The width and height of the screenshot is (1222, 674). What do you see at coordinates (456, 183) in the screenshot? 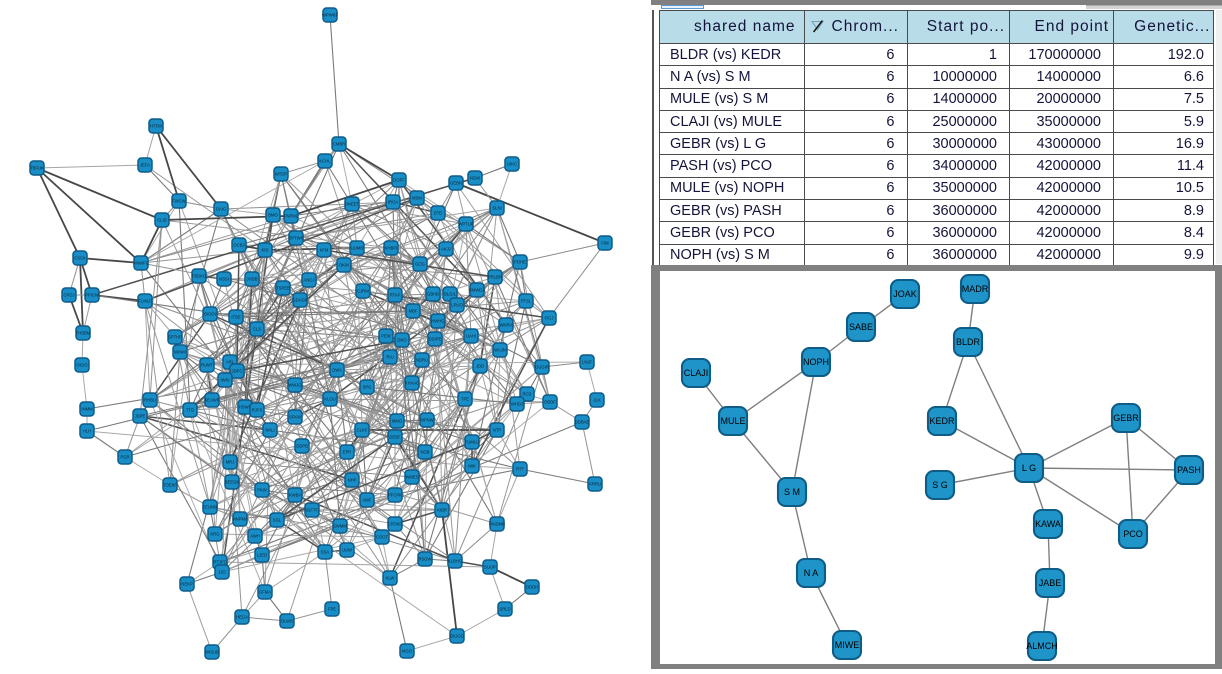
I see `svg-text: GEBN` at bounding box center [456, 183].